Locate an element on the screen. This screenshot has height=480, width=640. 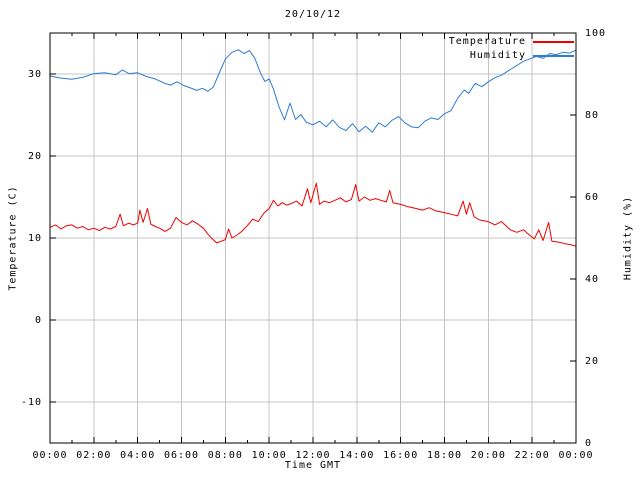
svg-text: 06:00 is located at coordinates (181, 455).